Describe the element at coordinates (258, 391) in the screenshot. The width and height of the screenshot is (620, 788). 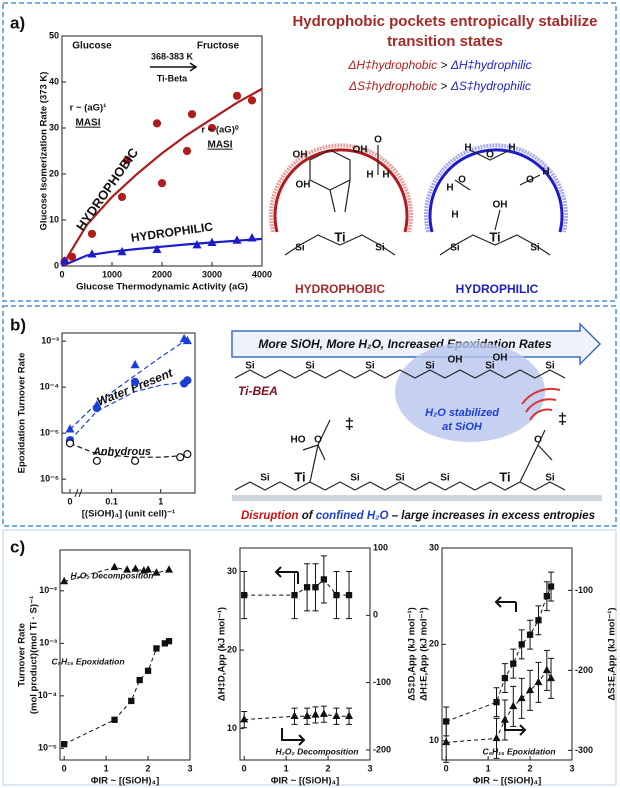
I see `framework-label: Ti-BEA` at that location.